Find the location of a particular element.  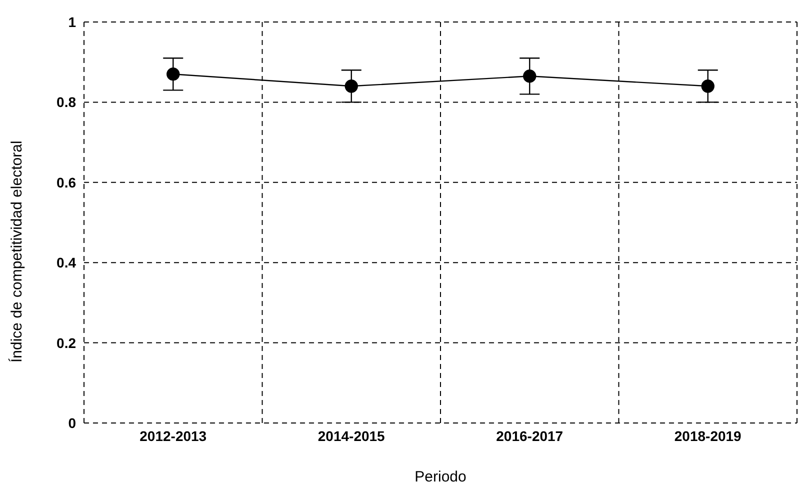

y-tick-label: 0.6 is located at coordinates (66, 182).